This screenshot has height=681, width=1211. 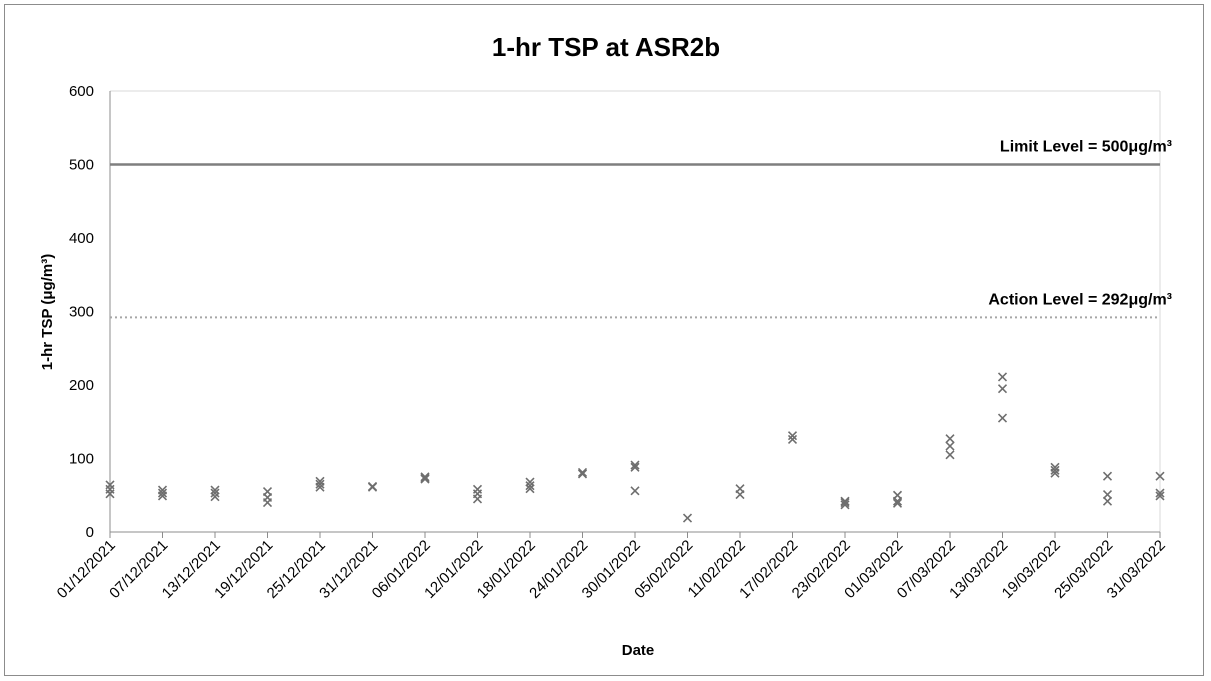 What do you see at coordinates (47, 312) in the screenshot?
I see `y-axis-title: 1-hr TSP (μg/m³)` at bounding box center [47, 312].